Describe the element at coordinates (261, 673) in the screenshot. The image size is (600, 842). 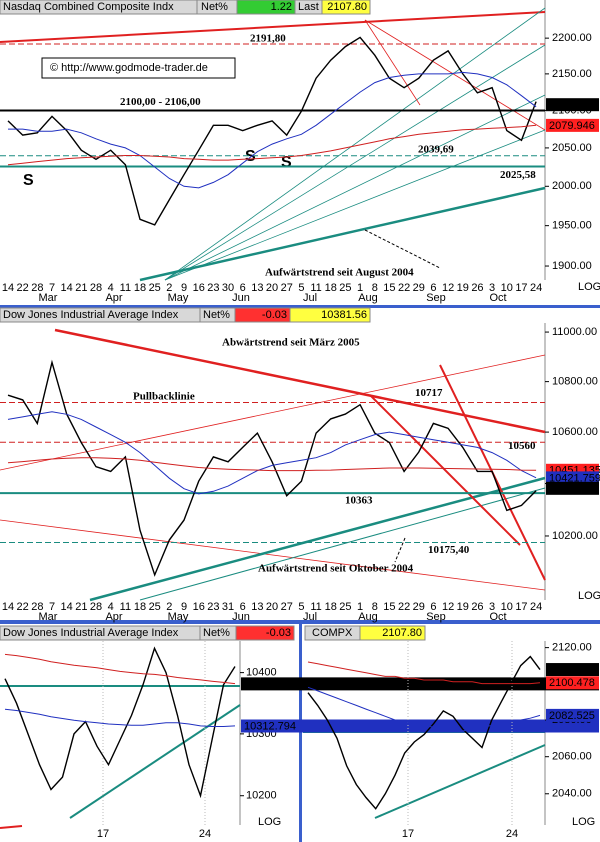
I see `y-tick-label: 10400` at that location.